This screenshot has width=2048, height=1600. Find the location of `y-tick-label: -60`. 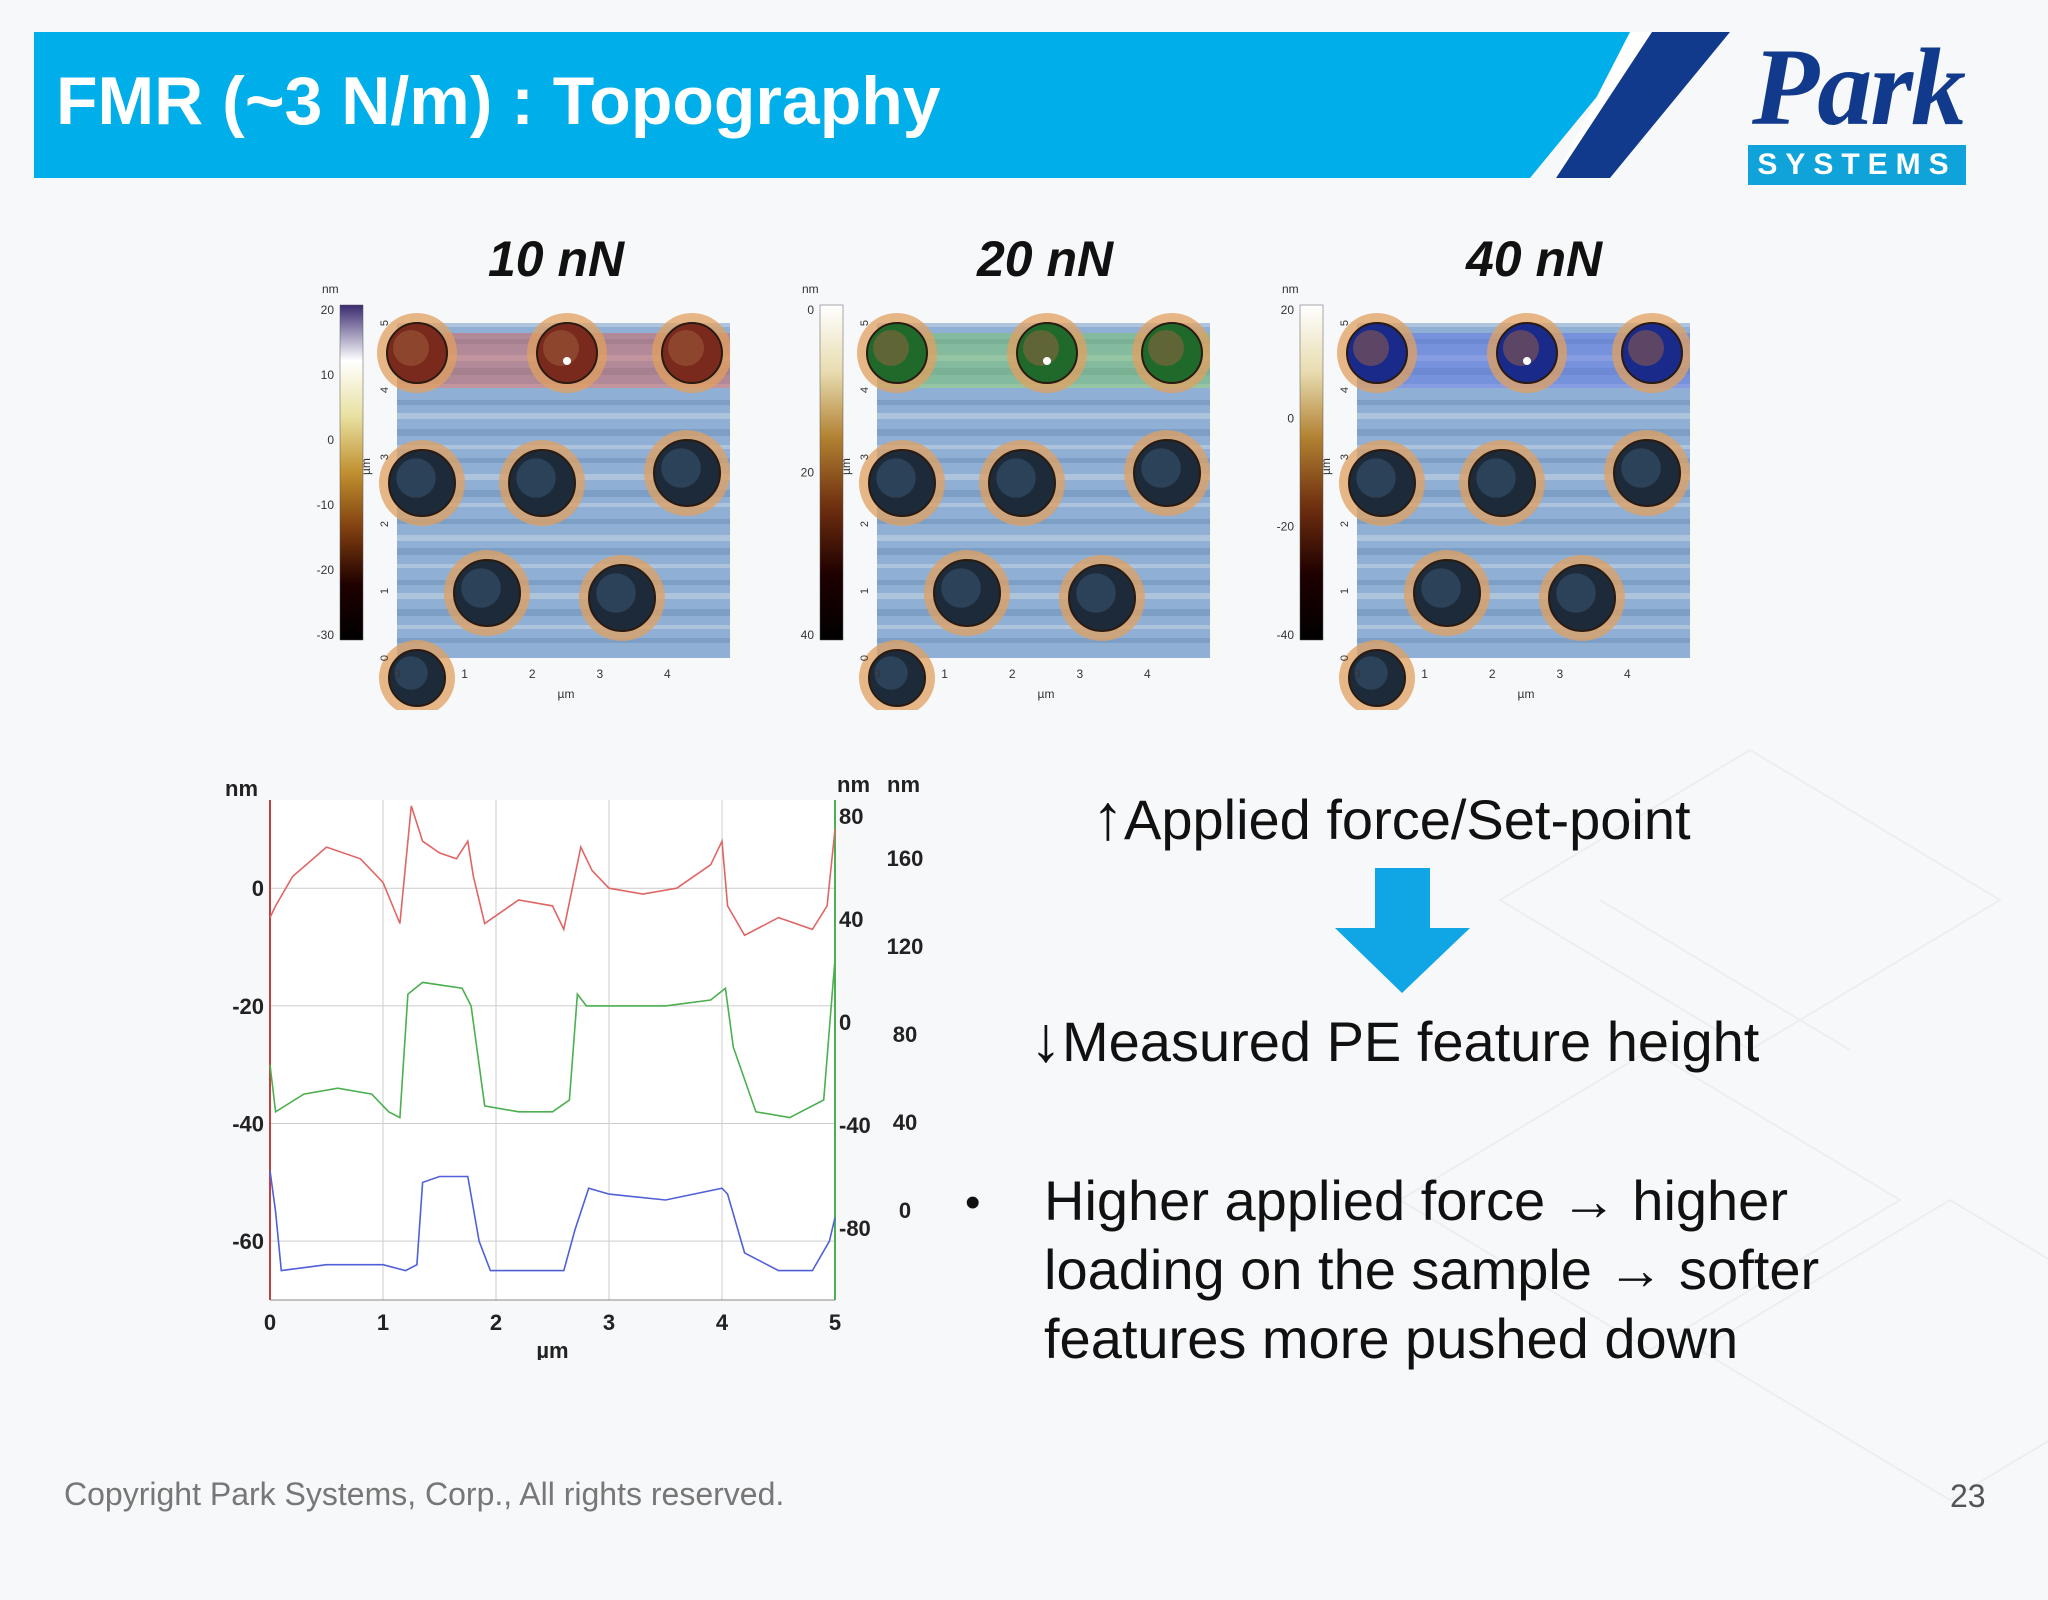

y-tick-label: -60 is located at coordinates (248, 1241).